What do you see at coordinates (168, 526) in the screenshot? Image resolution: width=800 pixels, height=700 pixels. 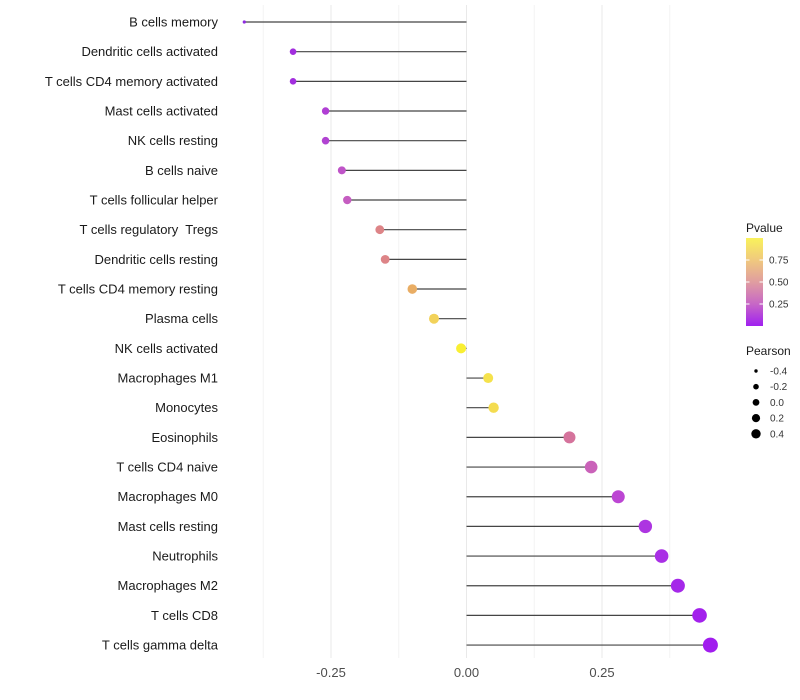 I see `category-label: Mast cells resting` at bounding box center [168, 526].